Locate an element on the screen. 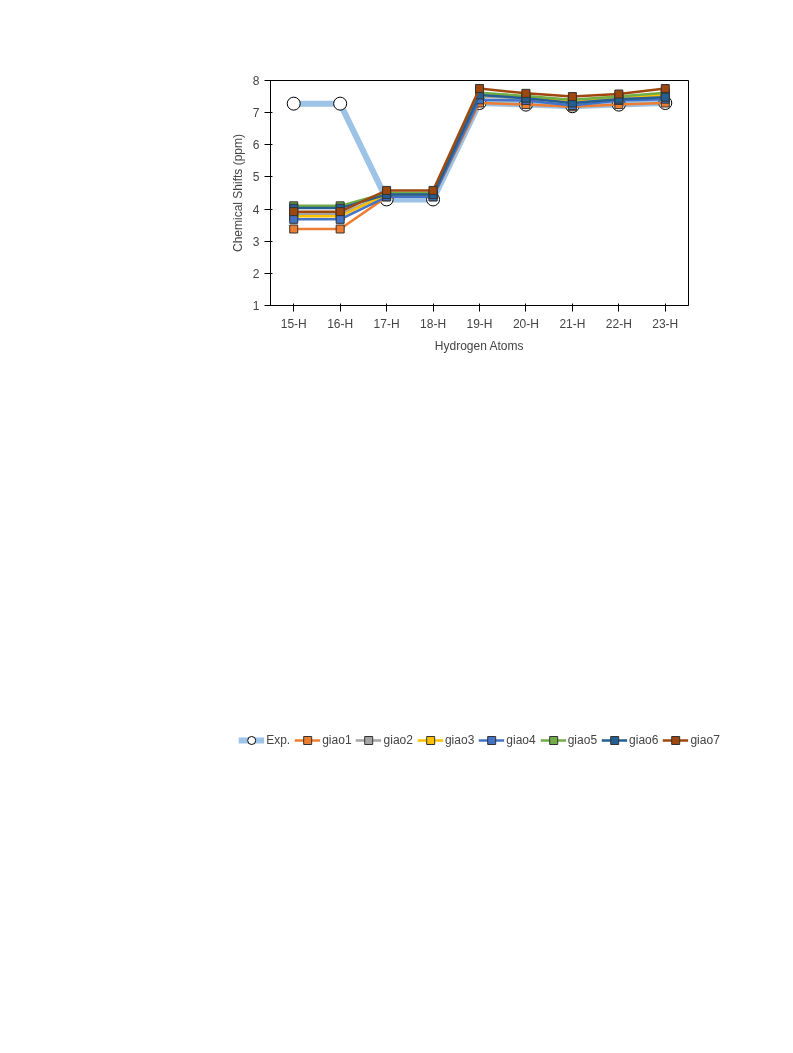 The image size is (793, 1053). x-axis-title: Hydrogen Atoms is located at coordinates (479, 345).